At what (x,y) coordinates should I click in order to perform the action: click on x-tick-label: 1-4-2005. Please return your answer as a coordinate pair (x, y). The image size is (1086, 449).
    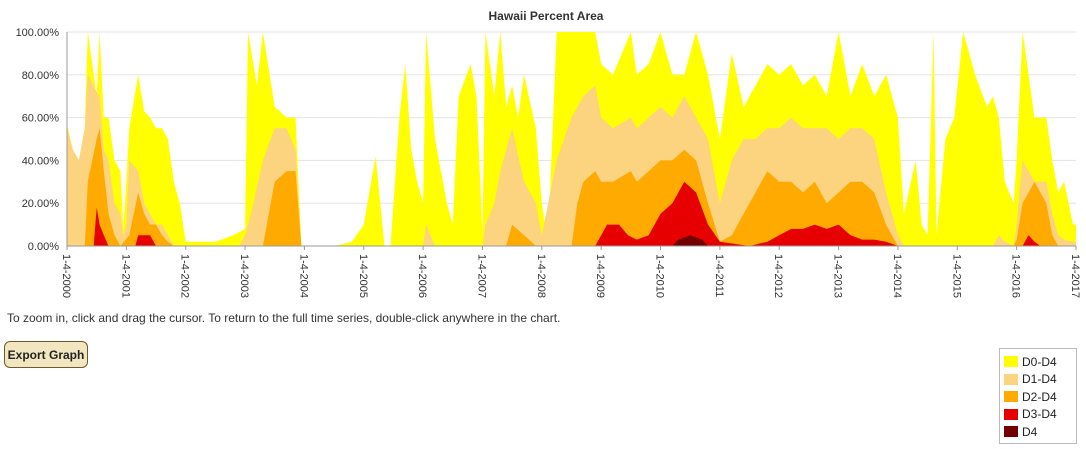
    Looking at the image, I should click on (363, 276).